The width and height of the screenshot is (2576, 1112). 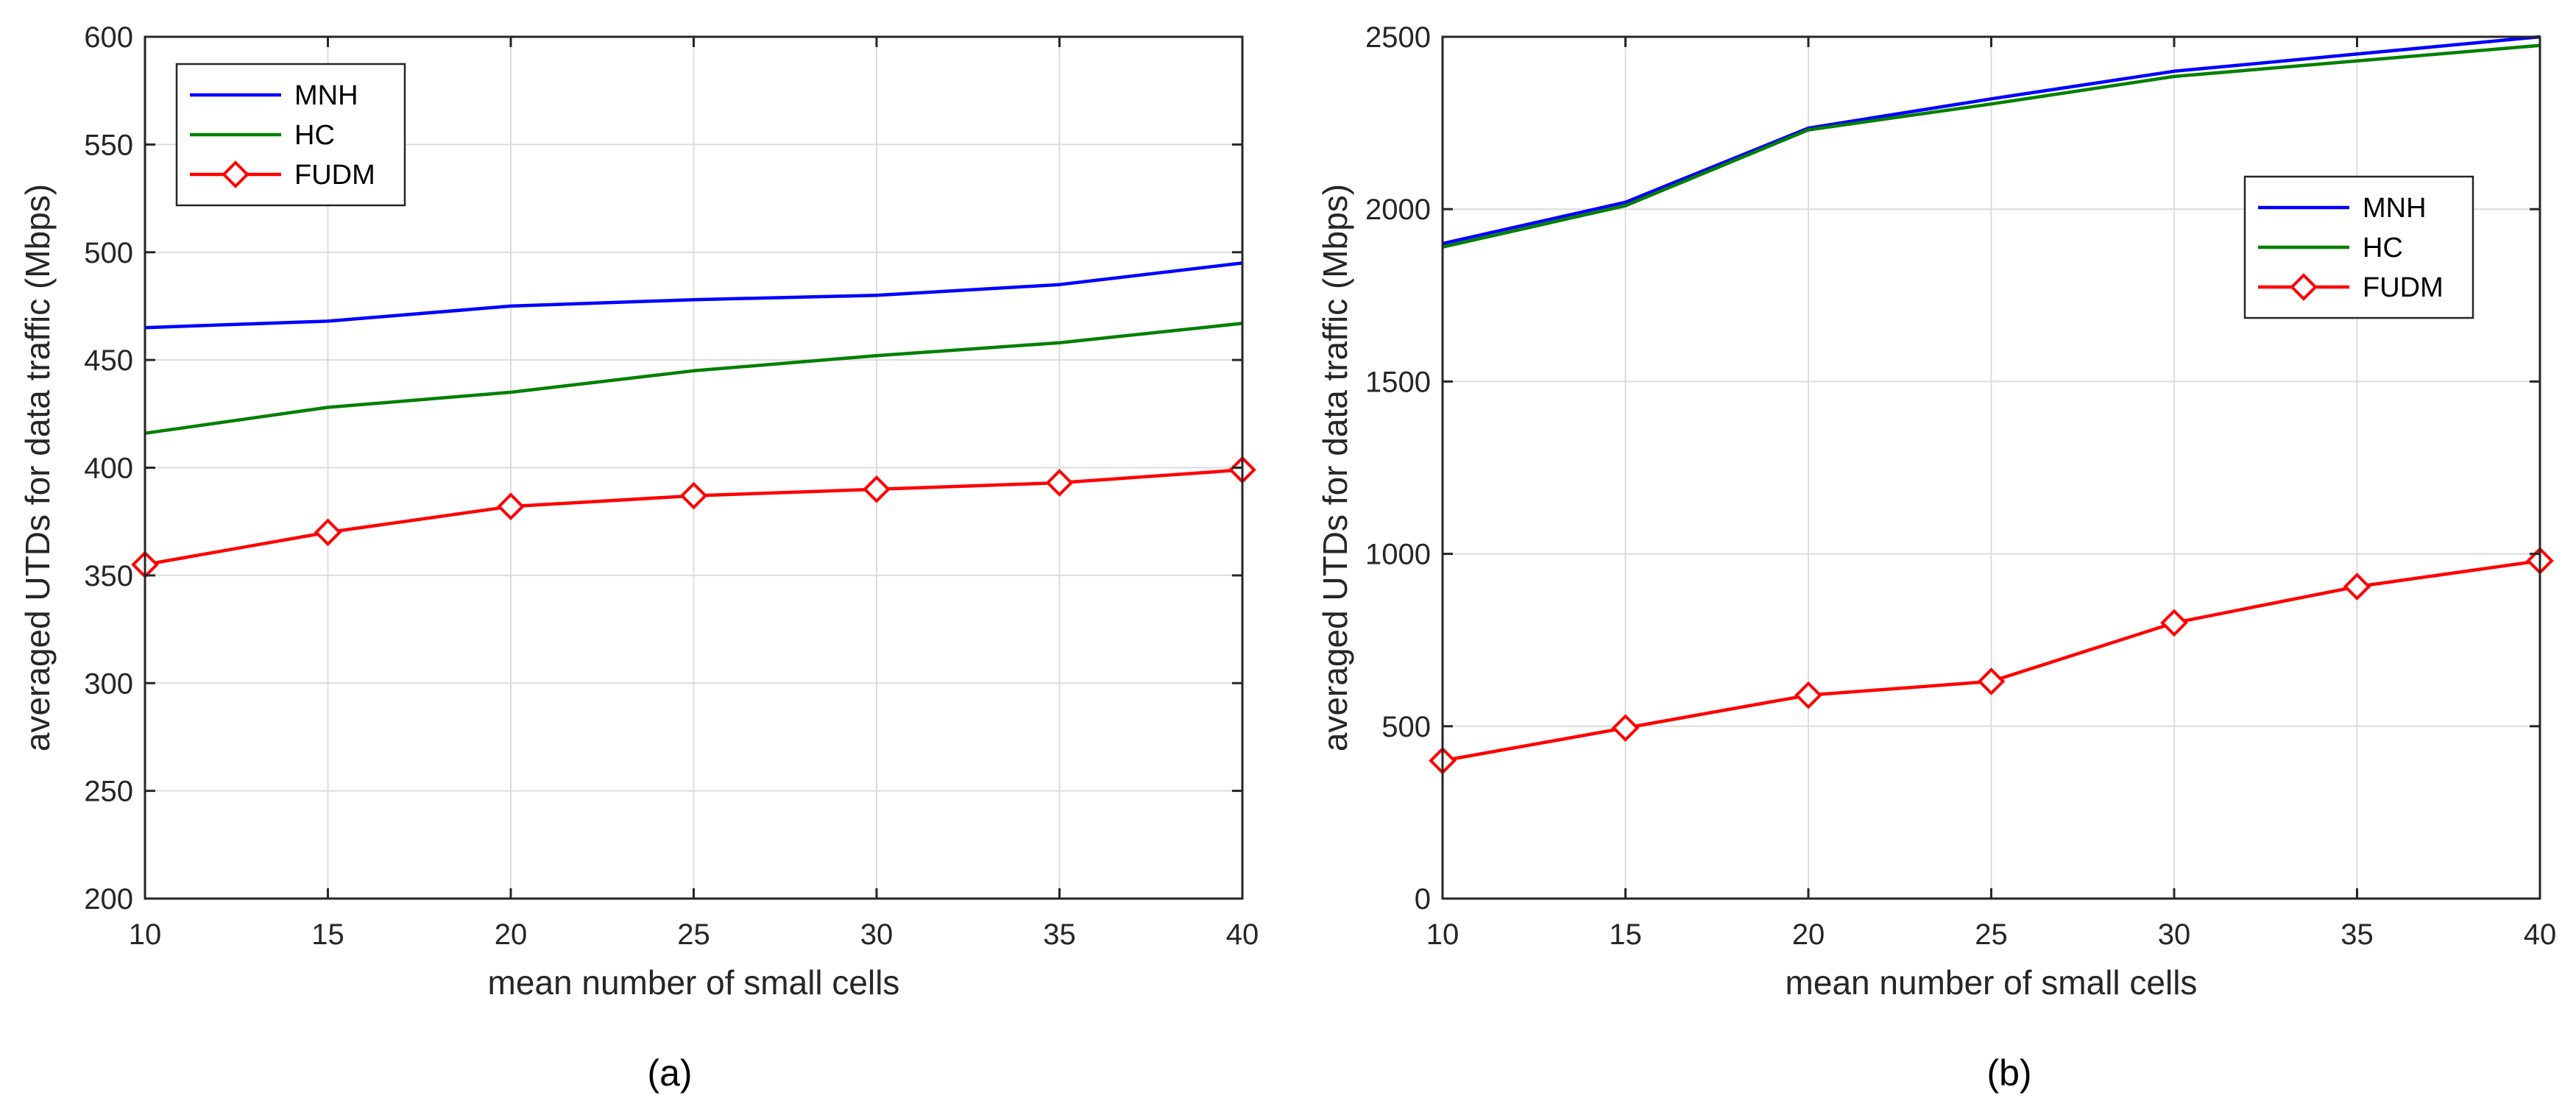 I want to click on y-tick-label: 1500, so click(x=1398, y=382).